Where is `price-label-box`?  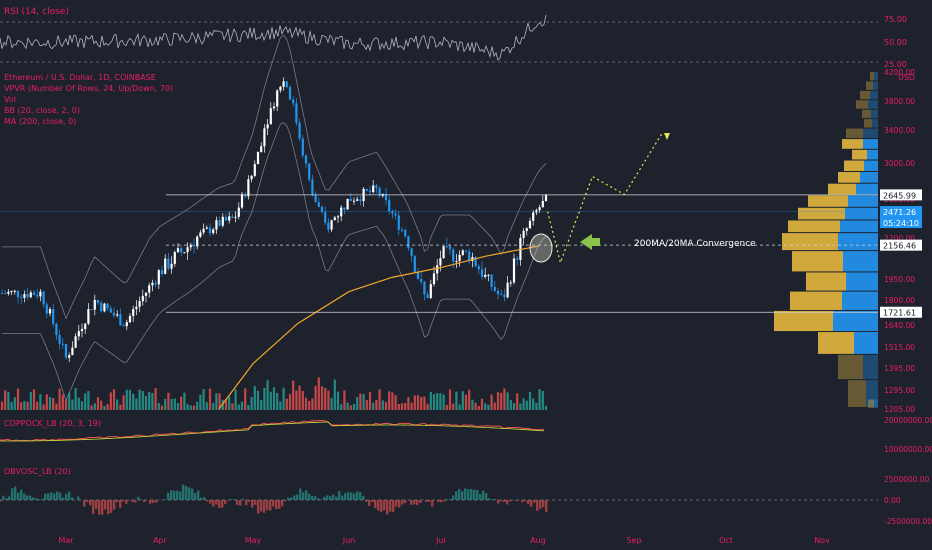
price-label-box is located at coordinates (901, 223).